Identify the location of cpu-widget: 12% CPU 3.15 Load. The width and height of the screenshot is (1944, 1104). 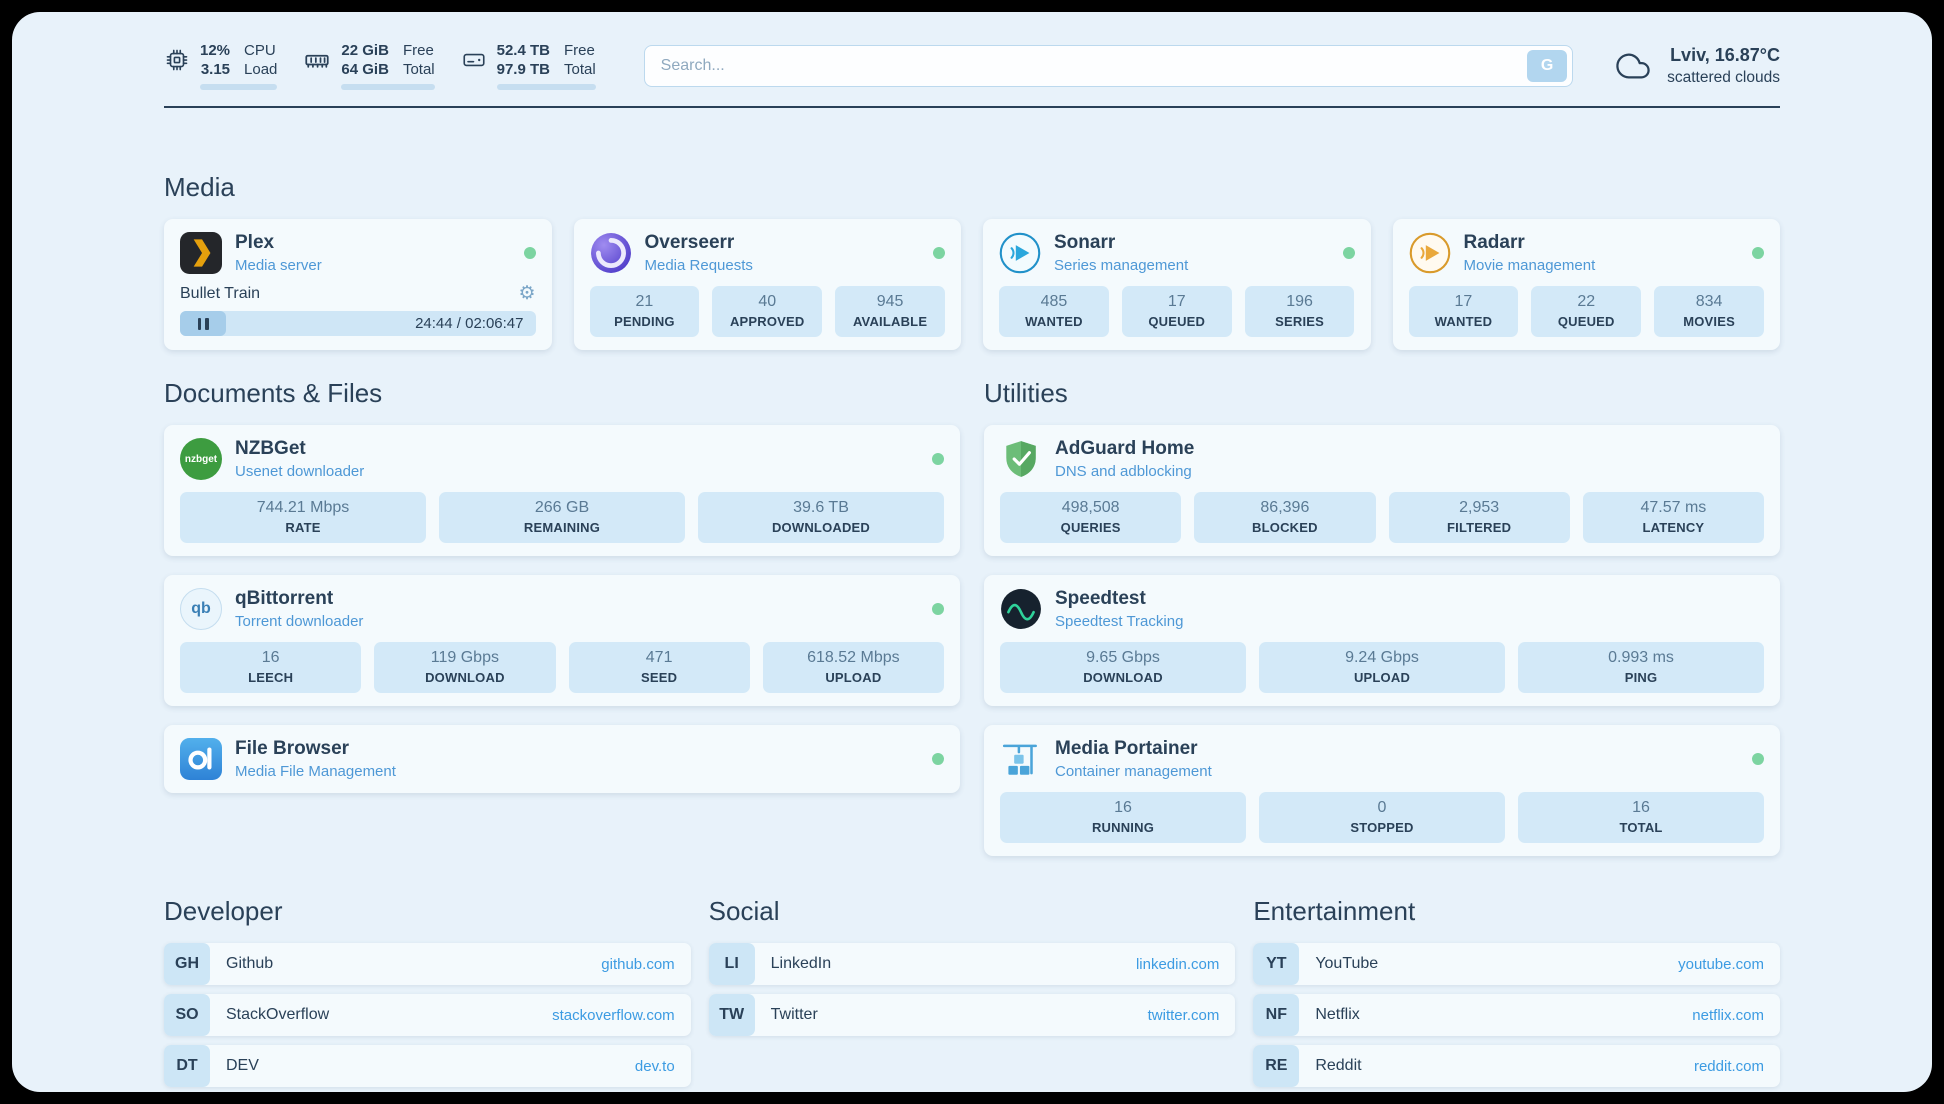
(221, 66).